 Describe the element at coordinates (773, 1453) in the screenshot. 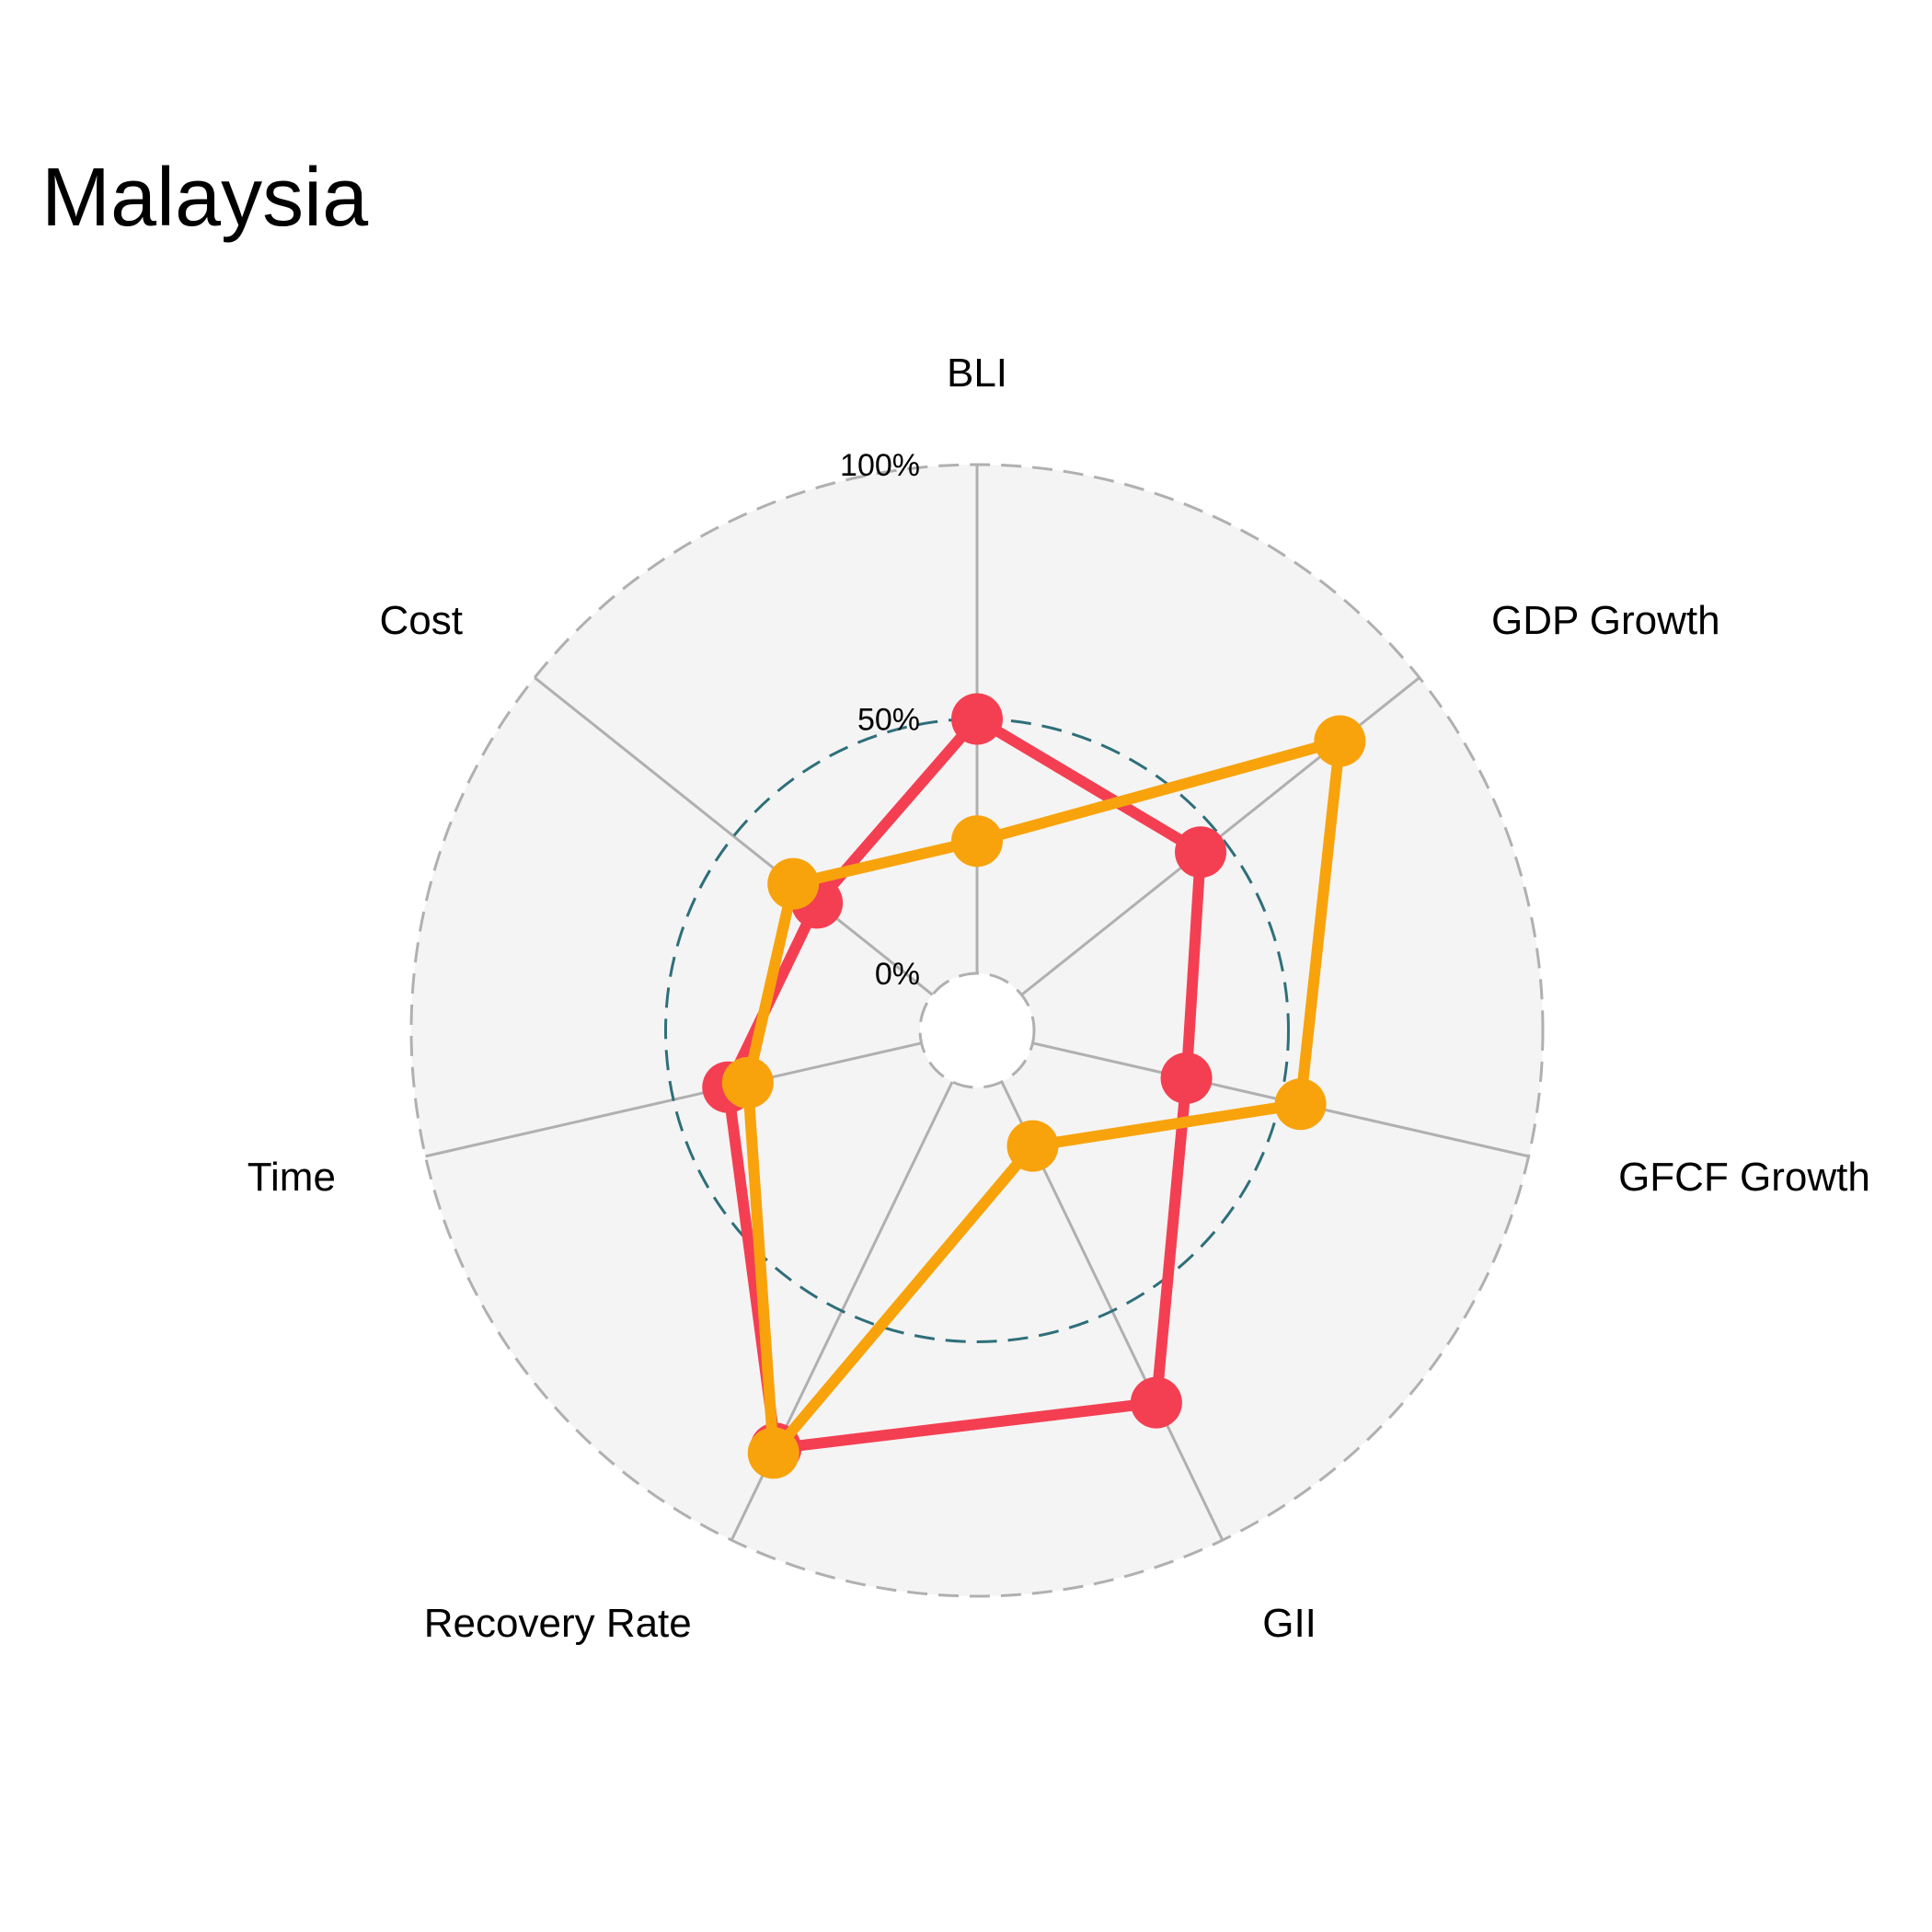

I see `series-2-point-recovery-rate` at that location.